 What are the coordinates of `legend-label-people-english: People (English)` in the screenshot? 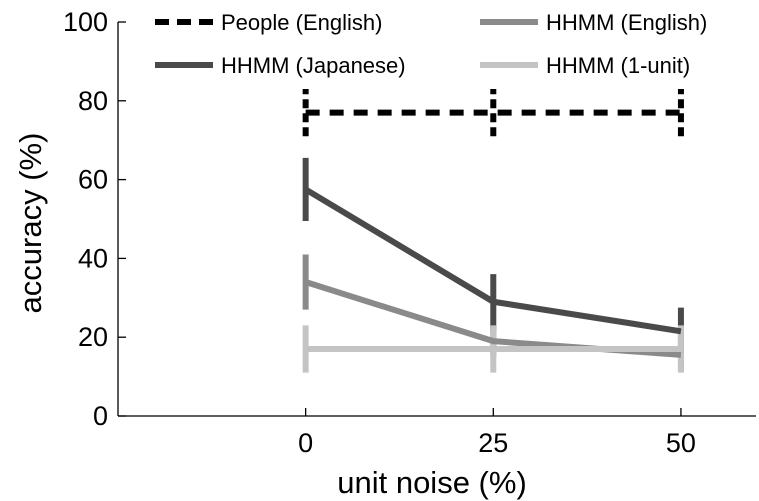 It's located at (301, 22).